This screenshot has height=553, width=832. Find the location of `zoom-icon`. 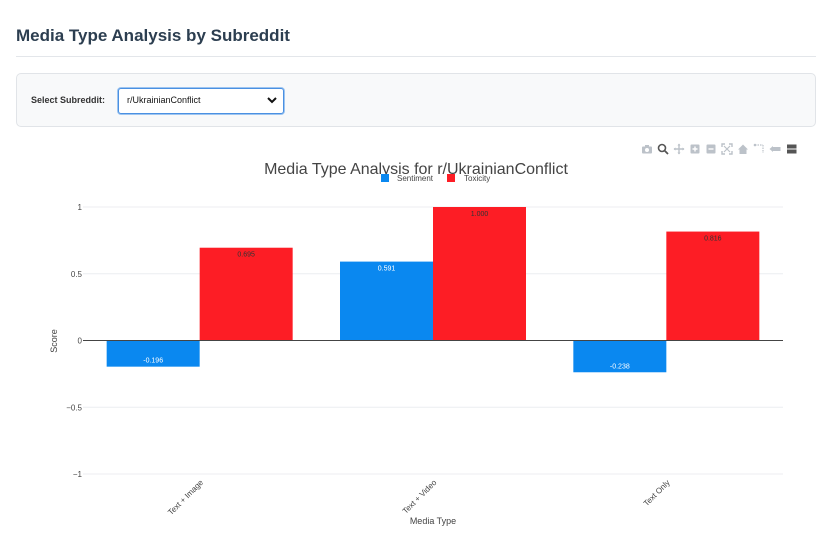

zoom-icon is located at coordinates (663, 149).